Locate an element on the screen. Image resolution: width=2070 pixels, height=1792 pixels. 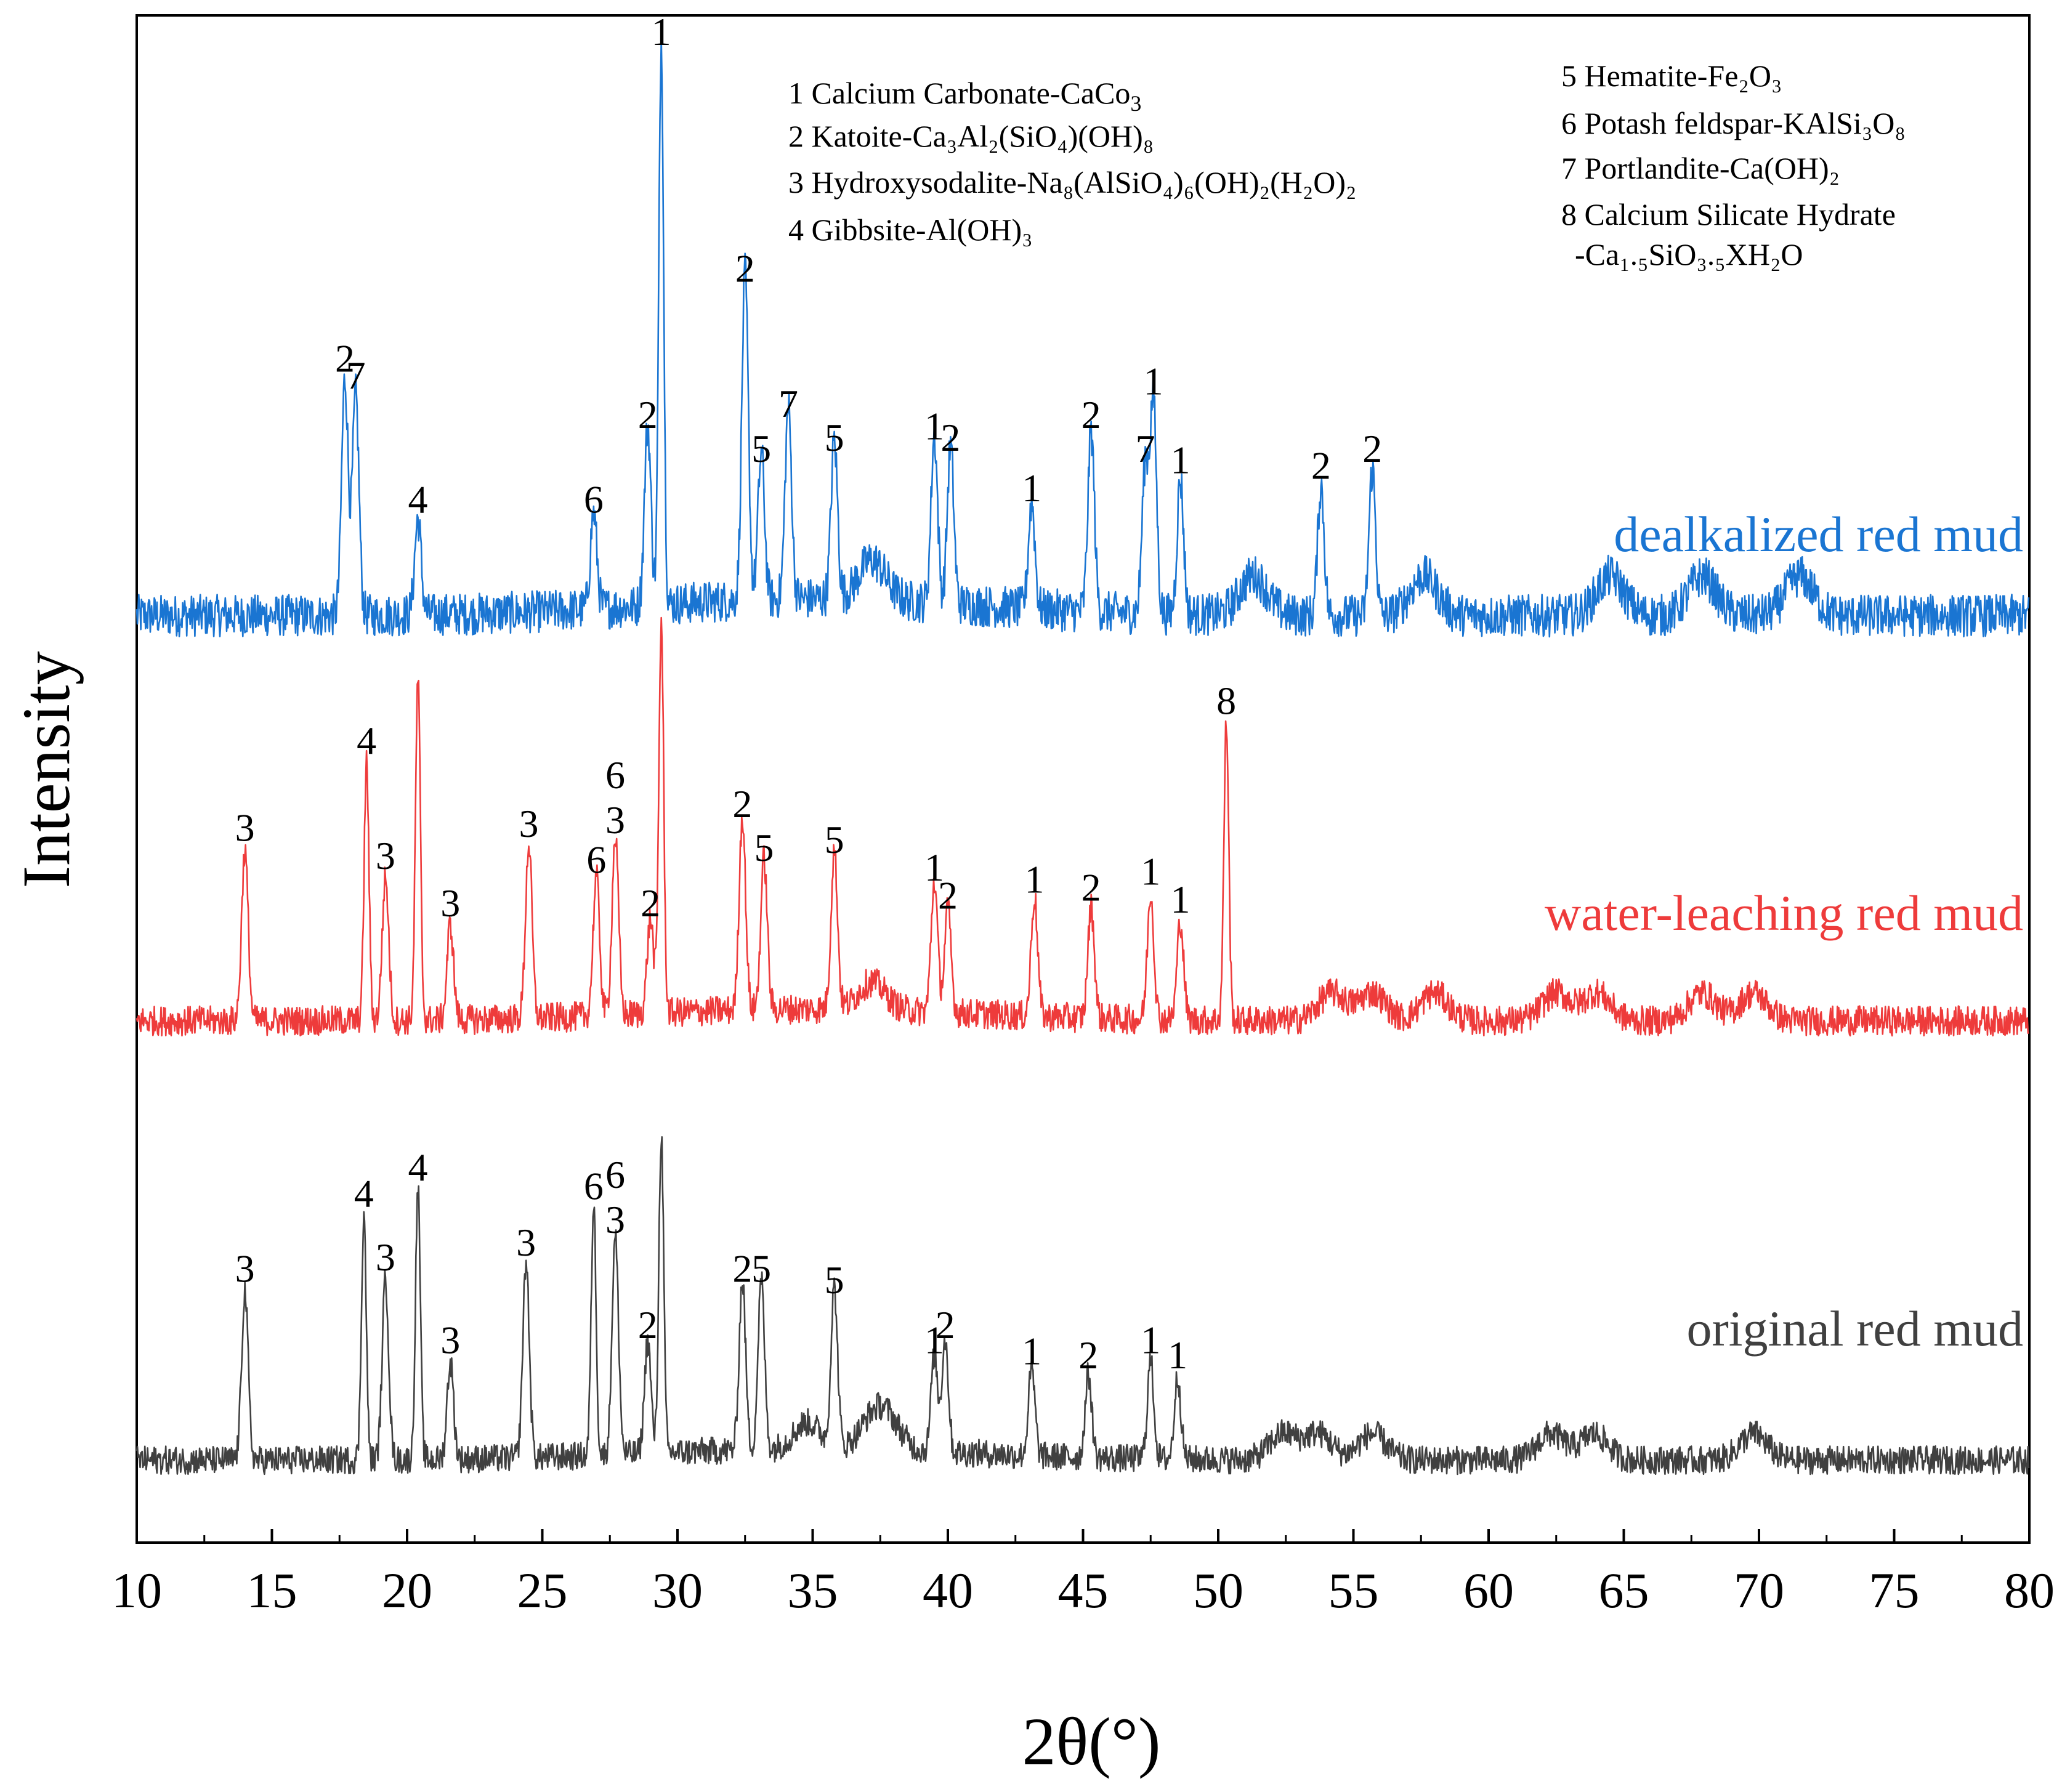
peak-label: 8 is located at coordinates (1226, 701).